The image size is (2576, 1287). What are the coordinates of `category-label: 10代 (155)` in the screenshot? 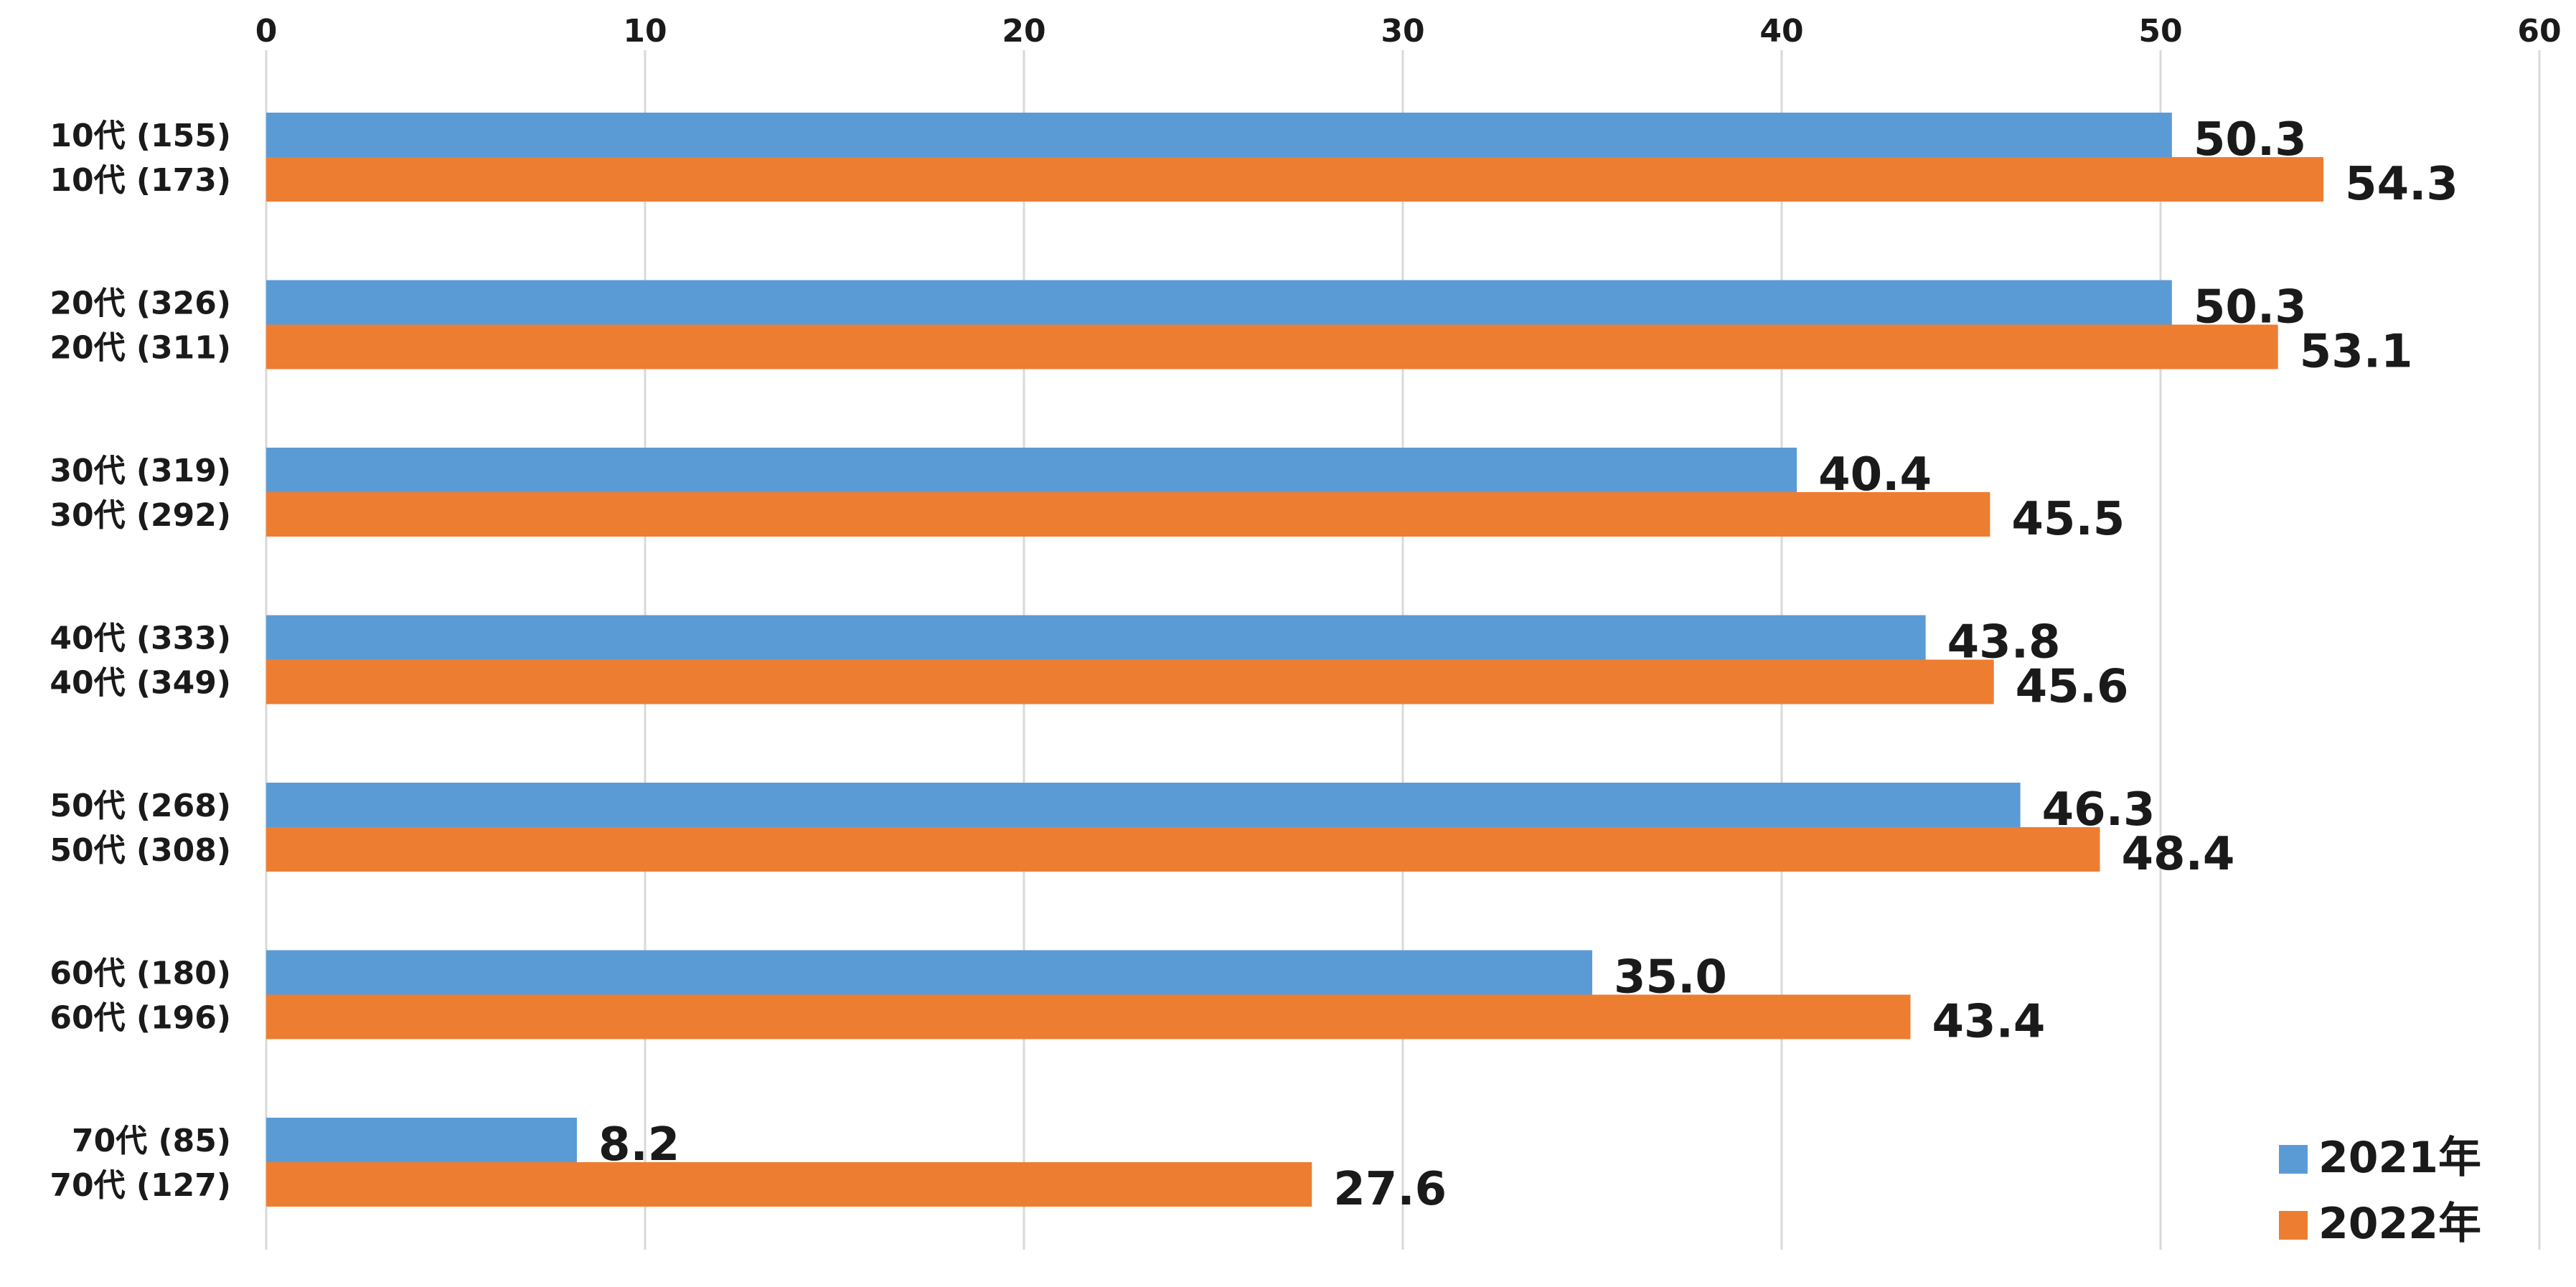 It's located at (140, 136).